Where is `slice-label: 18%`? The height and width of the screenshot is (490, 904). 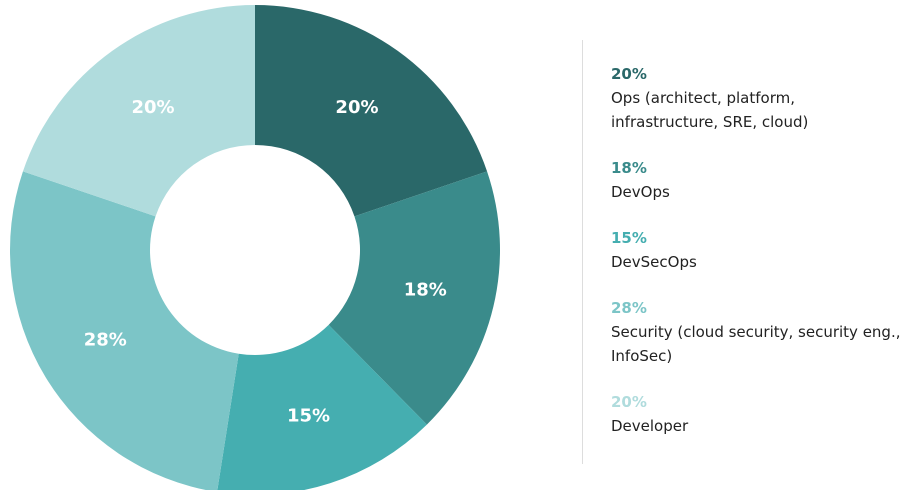
slice-label: 18% is located at coordinates (425, 289).